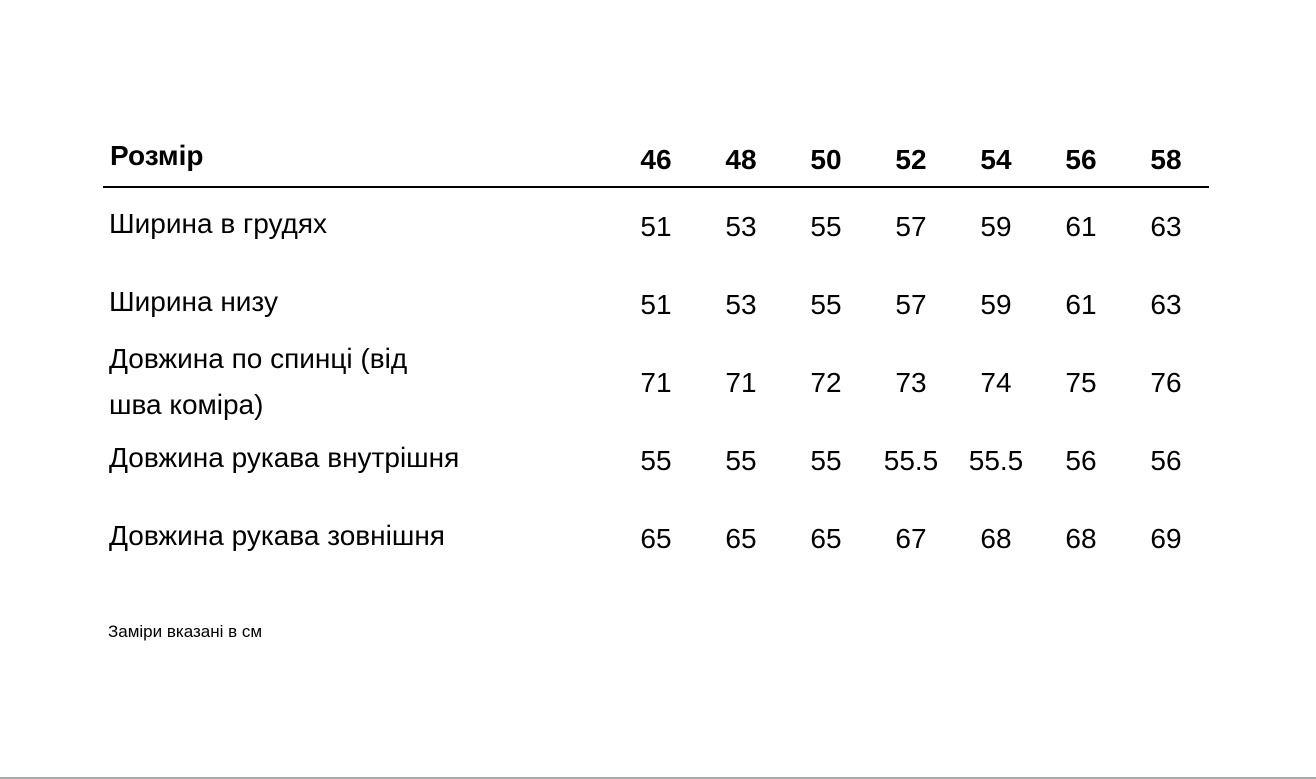 Image resolution: width=1316 pixels, height=779 pixels. I want to click on row-label: Ширина низу, so click(193, 301).